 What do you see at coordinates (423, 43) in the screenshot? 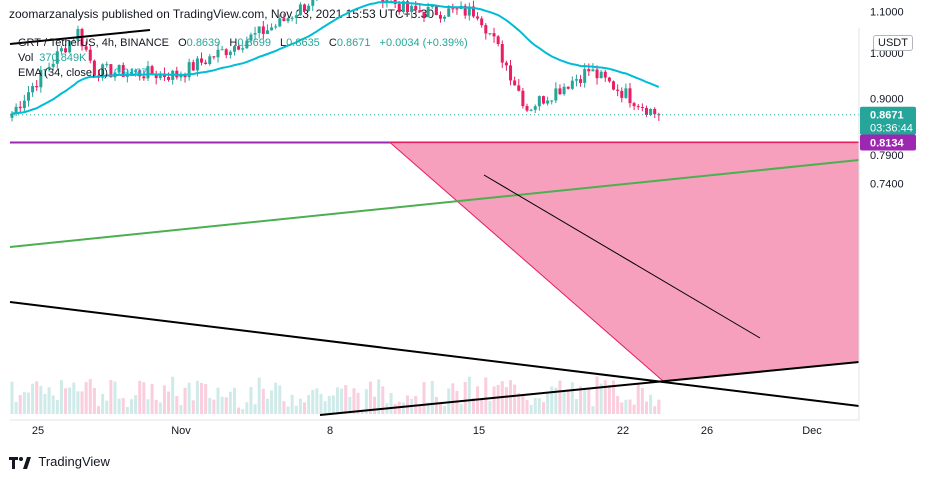
I see `change-value: +0.0034 (+0.39%)` at bounding box center [423, 43].